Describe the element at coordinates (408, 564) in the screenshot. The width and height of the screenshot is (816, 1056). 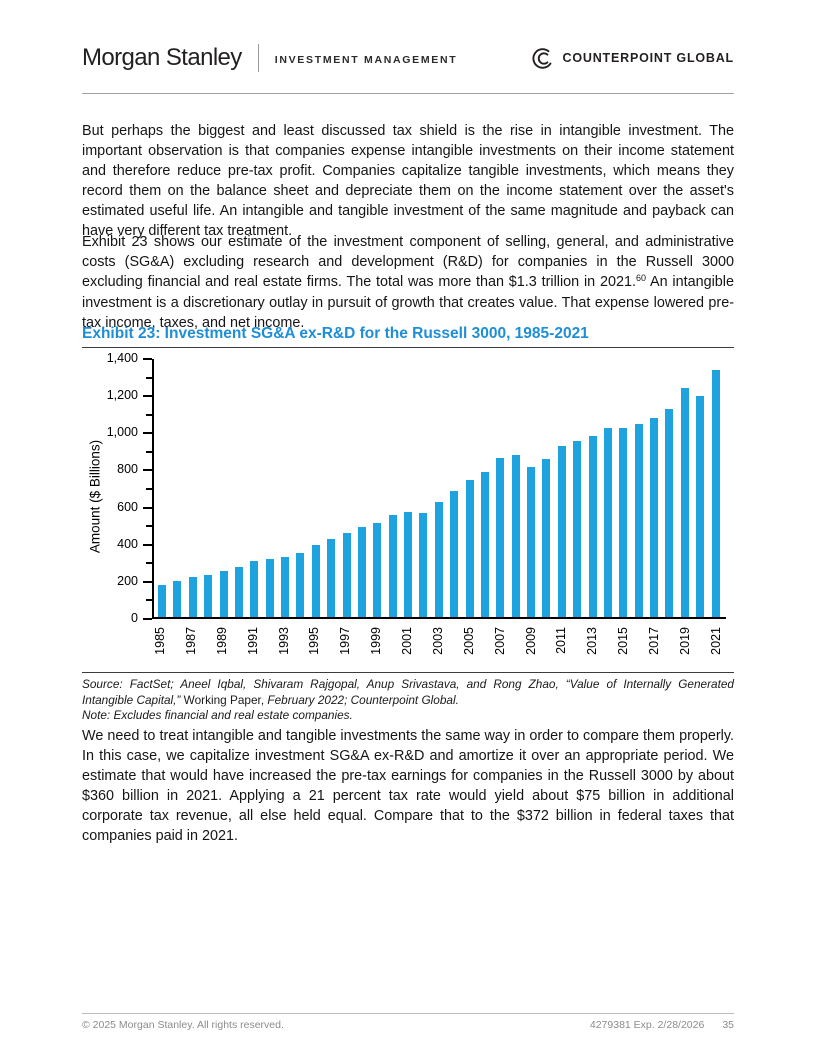
I see `bar-2001` at that location.